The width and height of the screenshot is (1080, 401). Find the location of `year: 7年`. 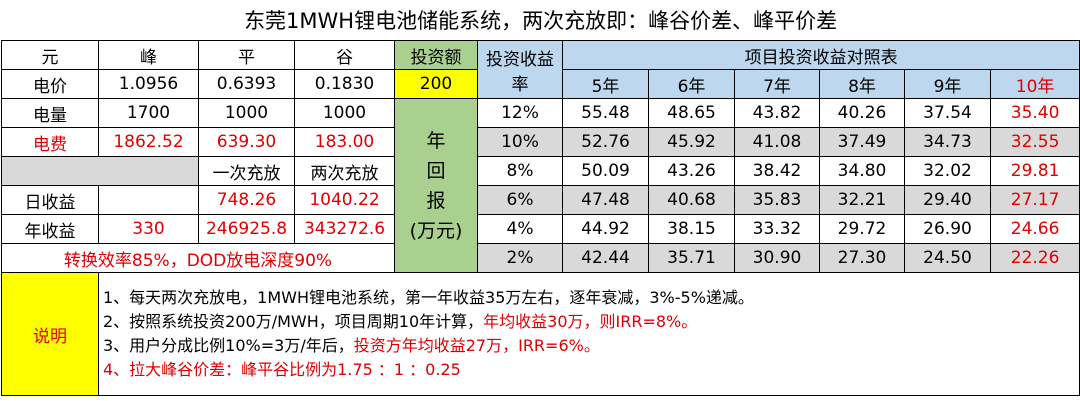

year: 7年 is located at coordinates (777, 84).